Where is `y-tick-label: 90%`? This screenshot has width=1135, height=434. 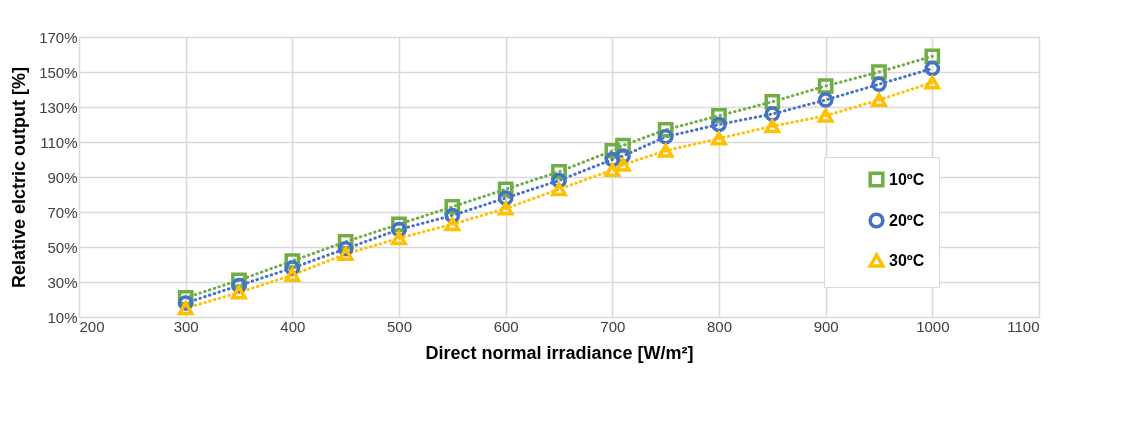 y-tick-label: 90% is located at coordinates (62, 177).